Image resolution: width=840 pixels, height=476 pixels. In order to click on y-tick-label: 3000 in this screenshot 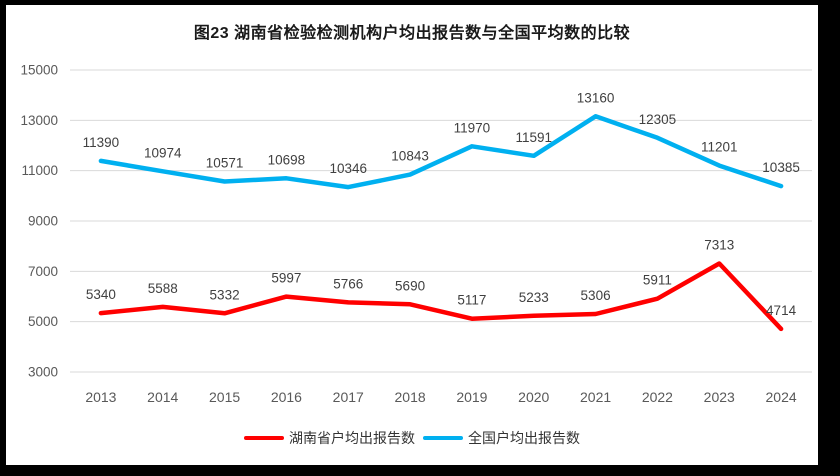, I will do `click(43, 372)`.